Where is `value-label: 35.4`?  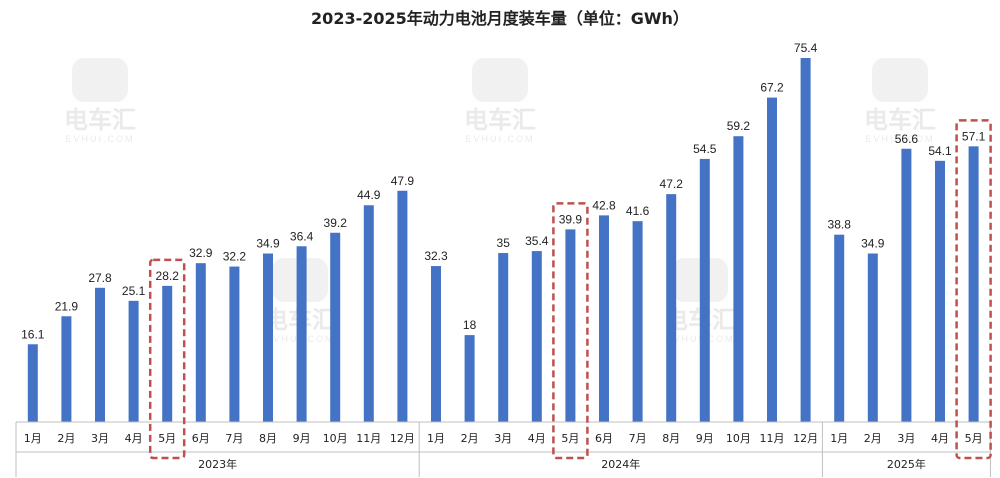 value-label: 35.4 is located at coordinates (537, 241).